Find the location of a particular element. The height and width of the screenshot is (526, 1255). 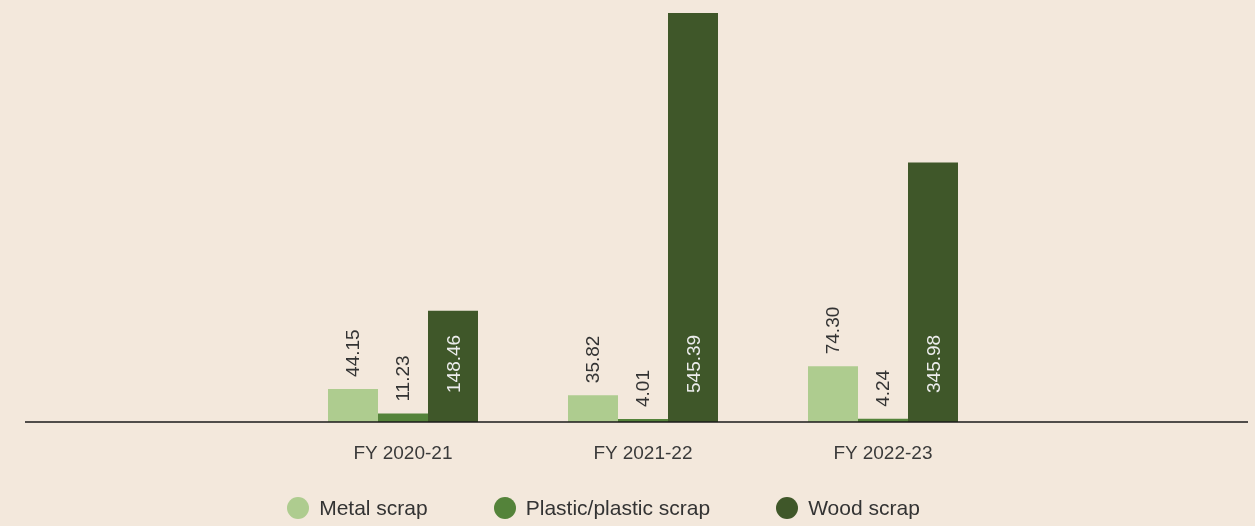

data-label: 44.15 is located at coordinates (353, 353).